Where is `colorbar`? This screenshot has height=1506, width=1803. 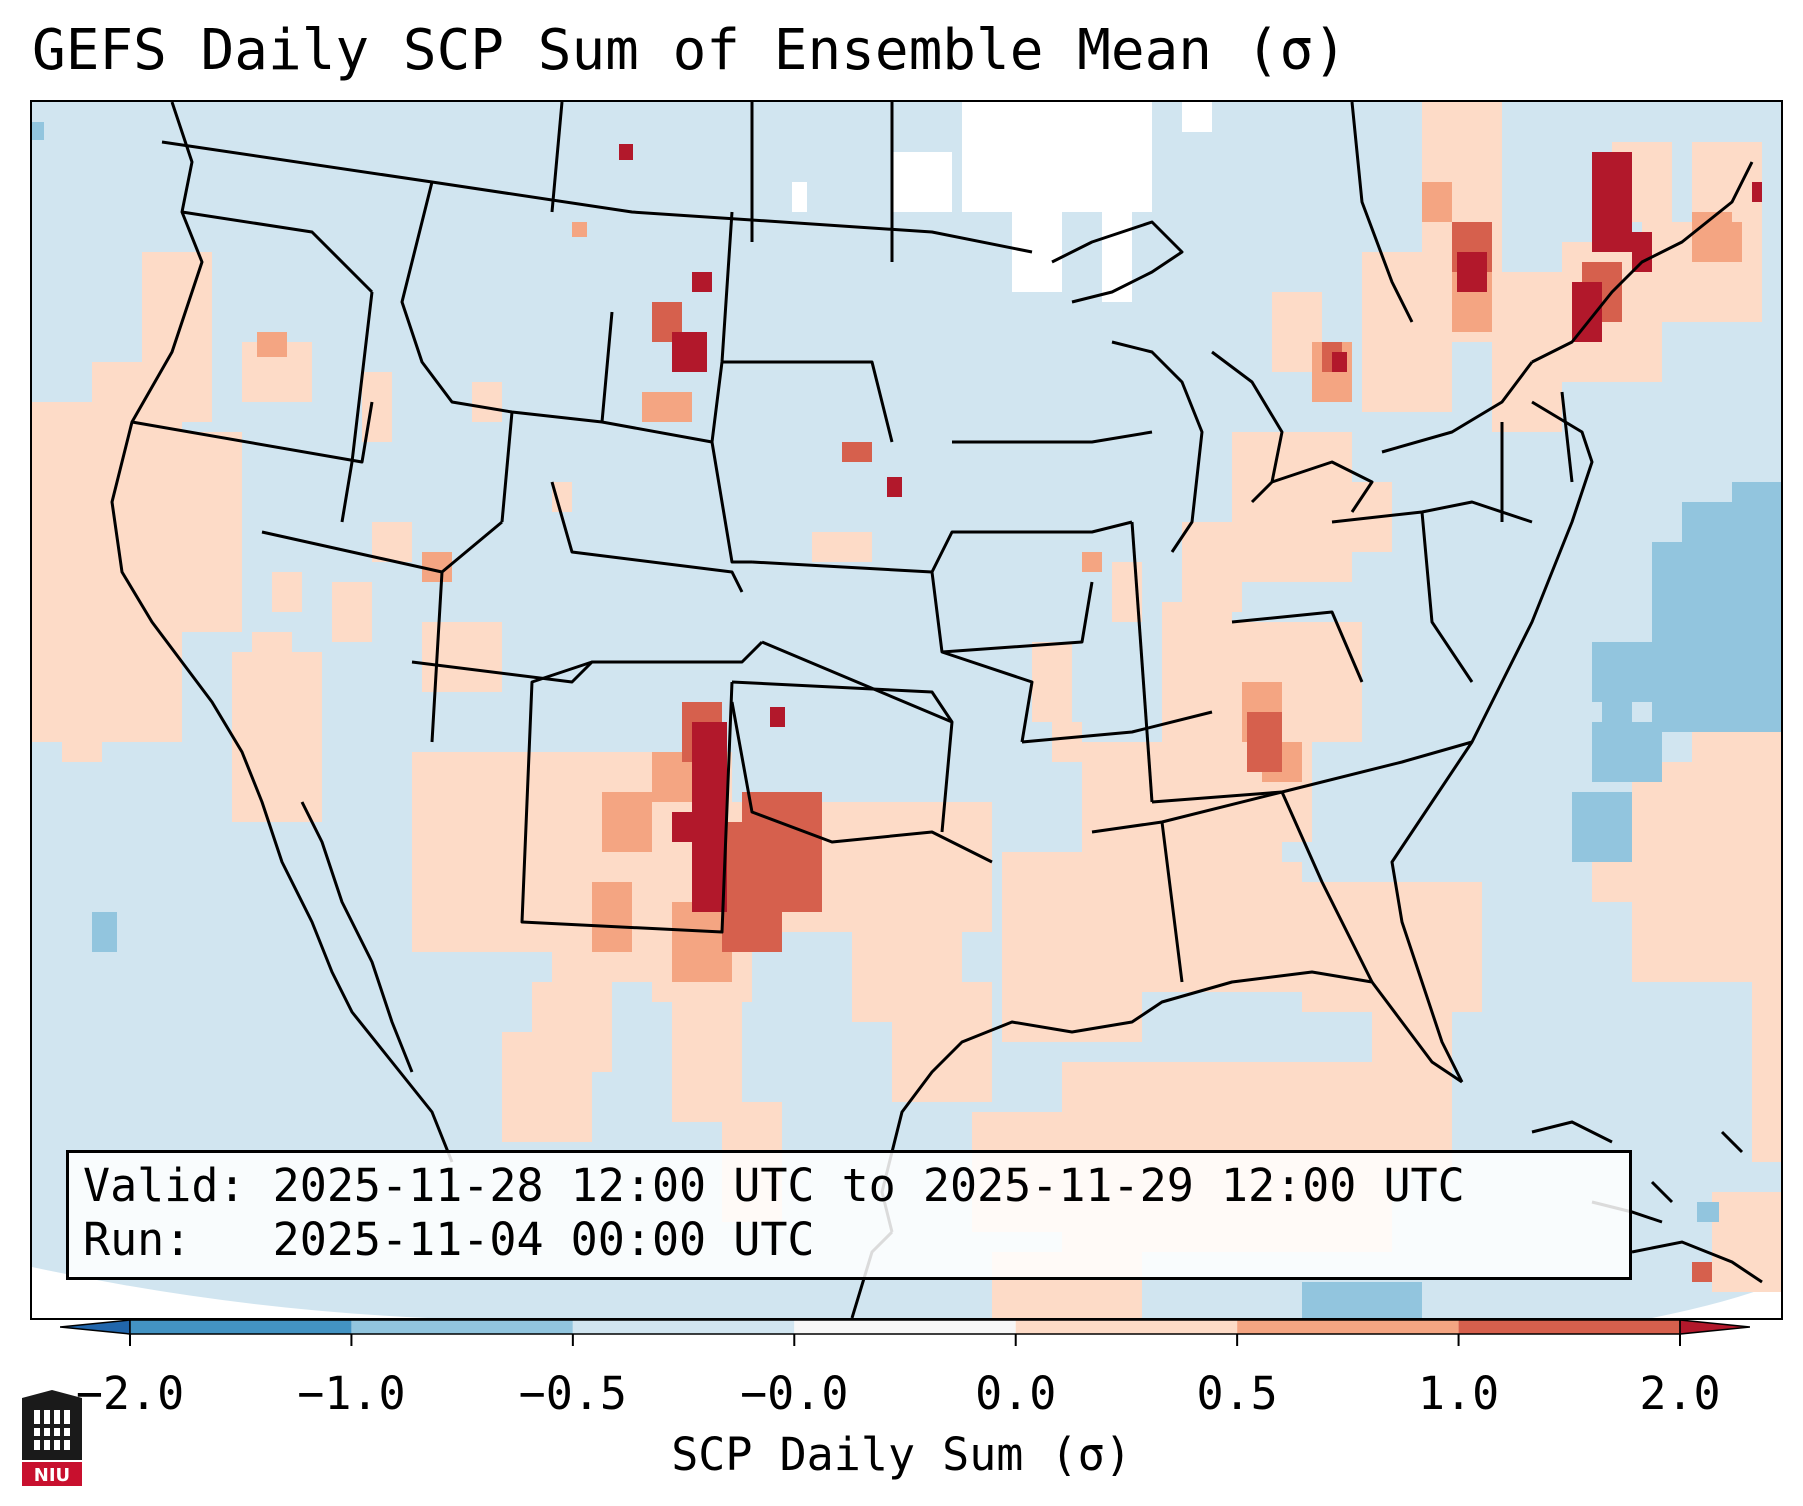
colorbar is located at coordinates (905, 1332).